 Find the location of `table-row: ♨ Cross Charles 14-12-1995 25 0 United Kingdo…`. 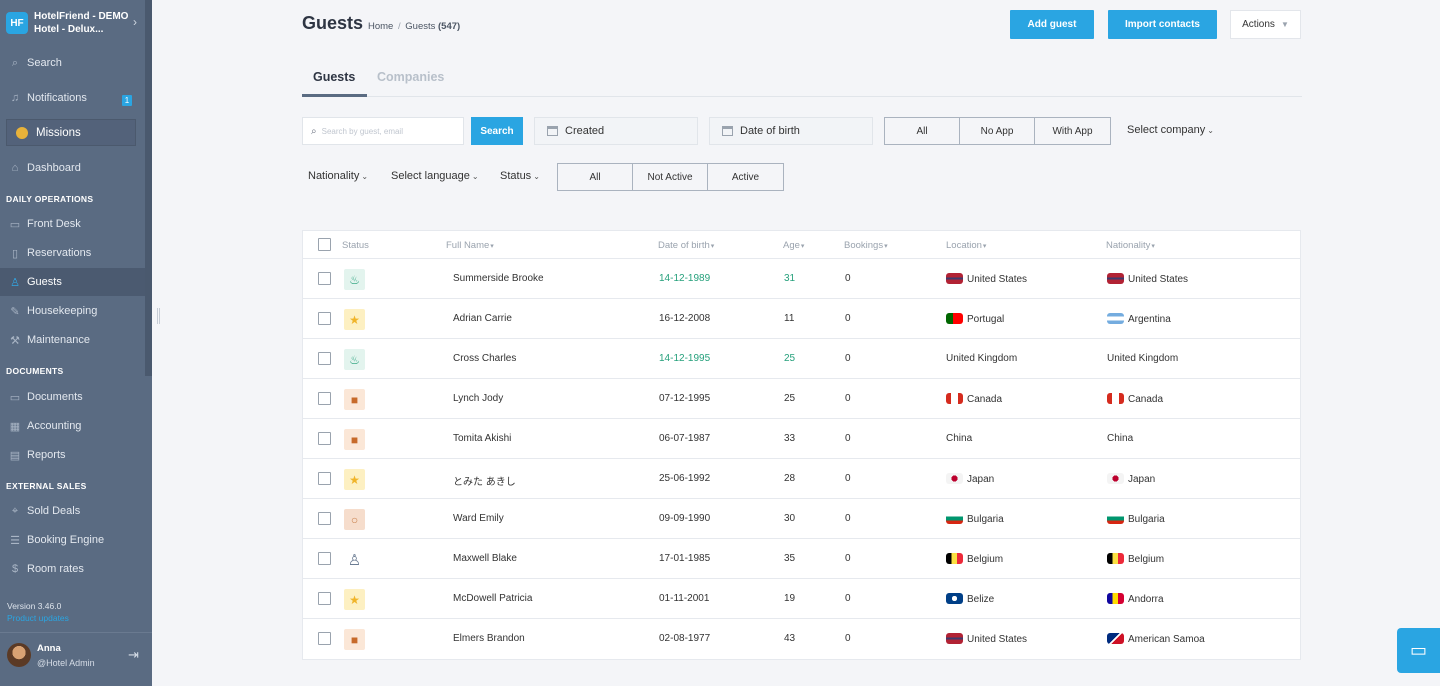

table-row: ♨ Cross Charles 14-12-1995 25 0 United Kingdo… is located at coordinates (801, 359).